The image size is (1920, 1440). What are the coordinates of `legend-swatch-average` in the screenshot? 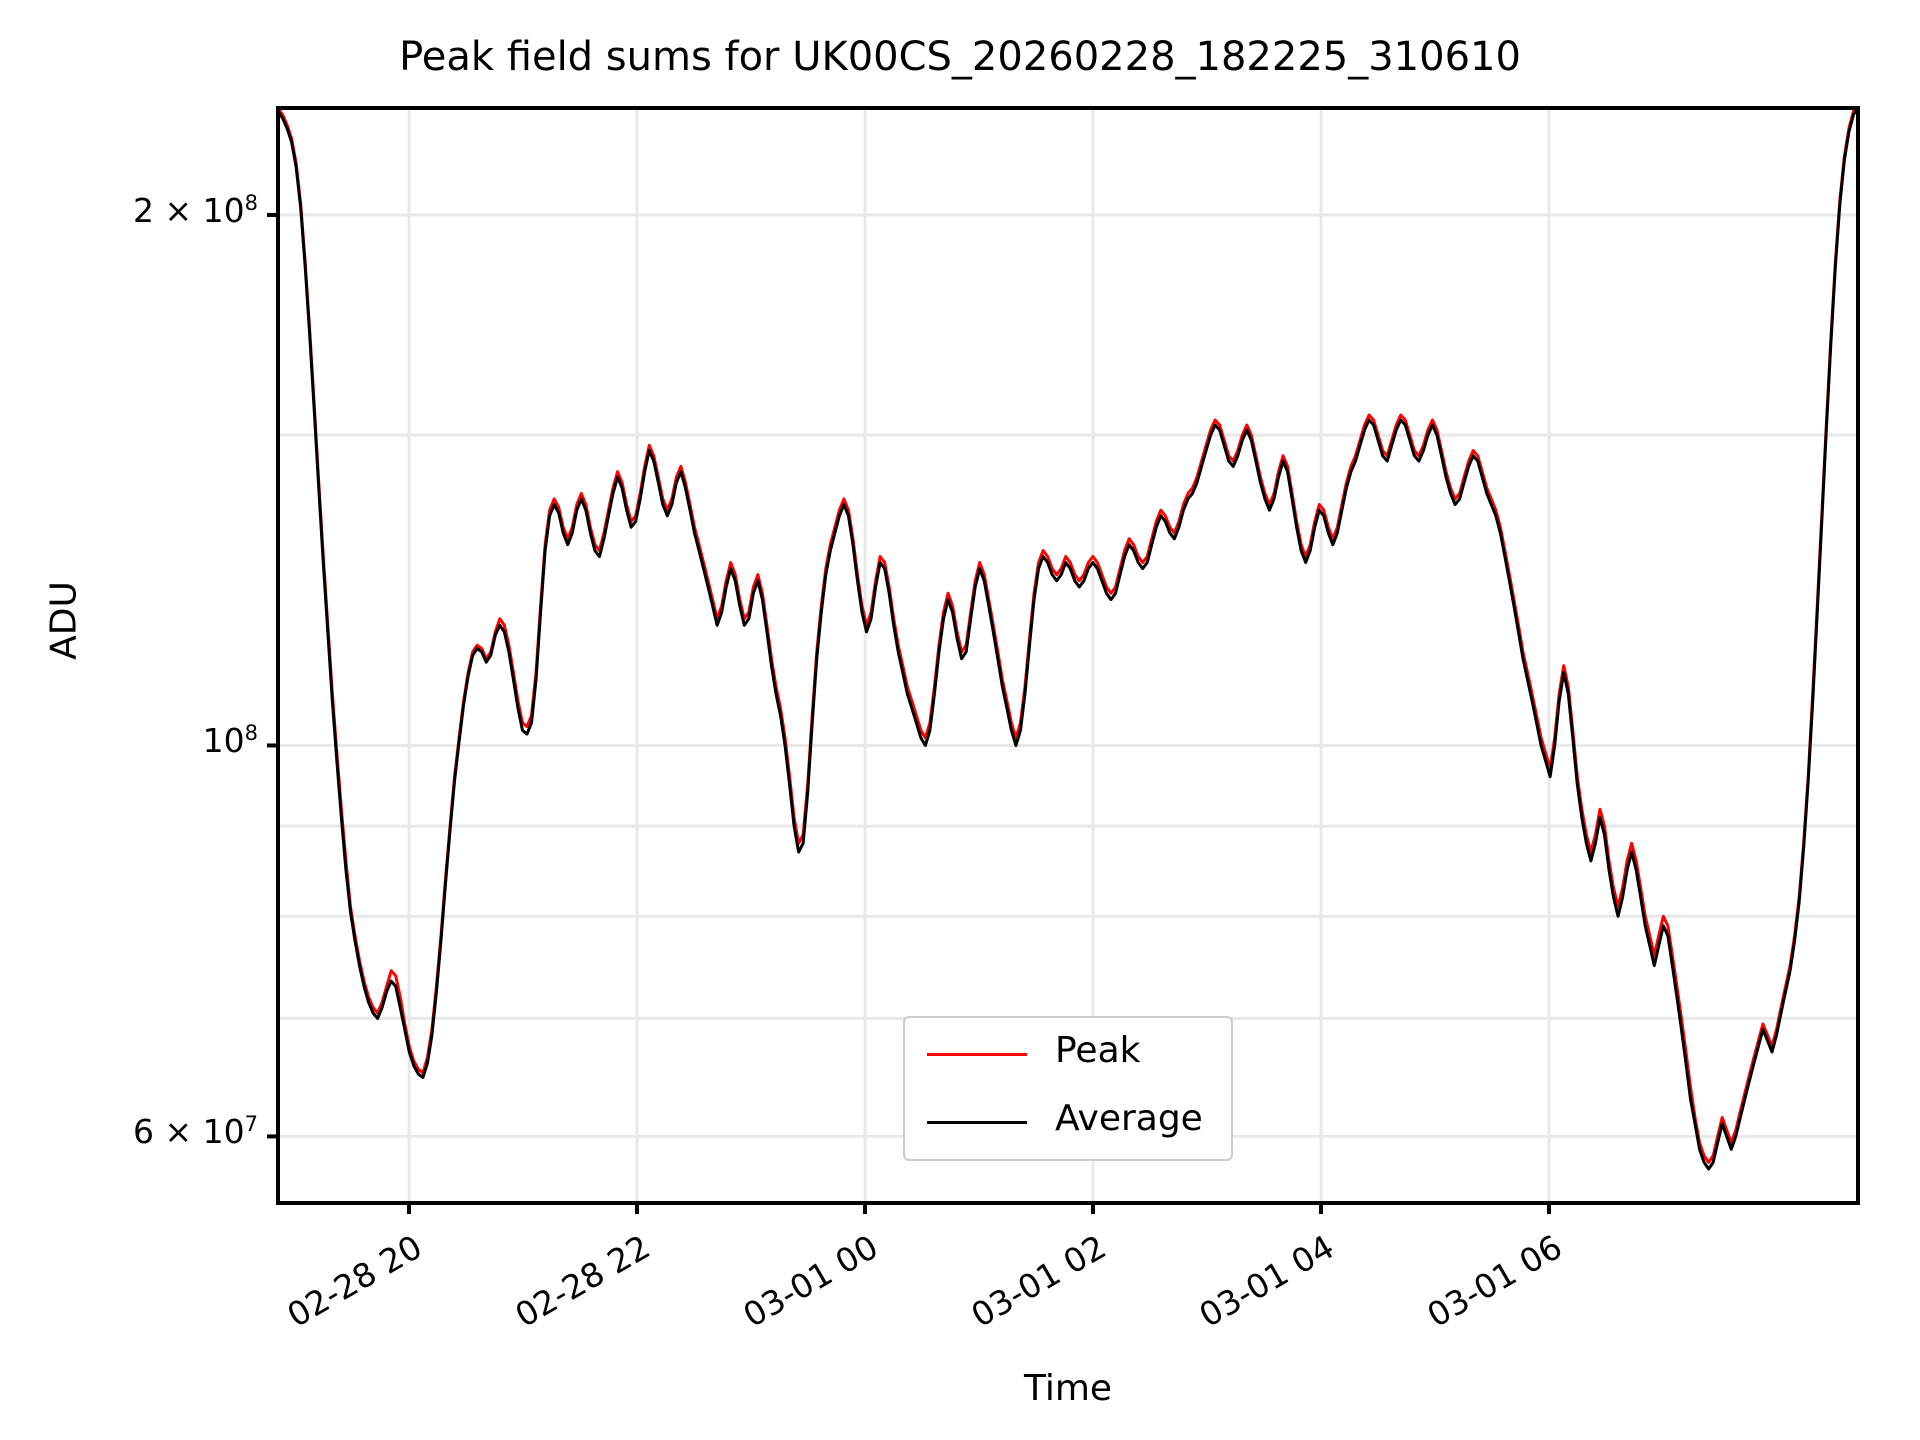 It's located at (977, 1122).